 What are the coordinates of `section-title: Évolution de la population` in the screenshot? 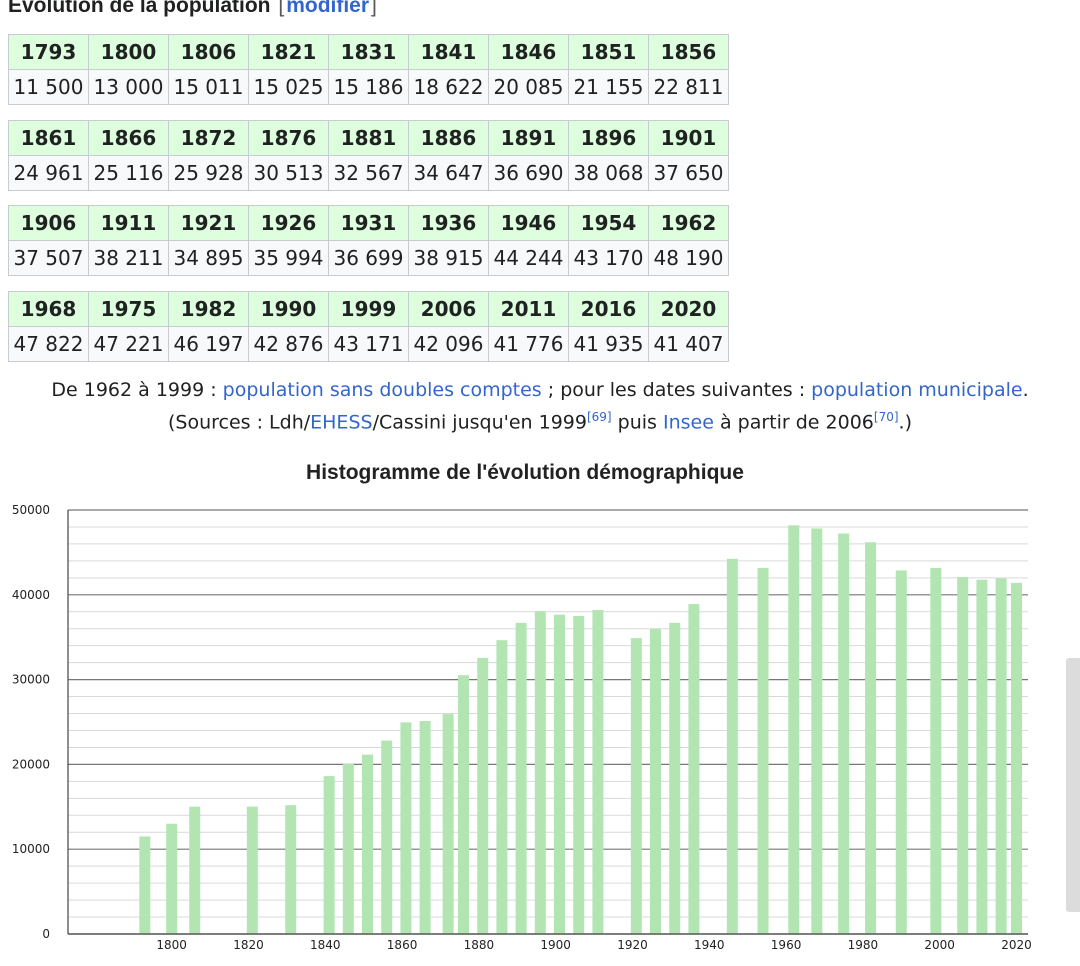 It's located at (139, 8).